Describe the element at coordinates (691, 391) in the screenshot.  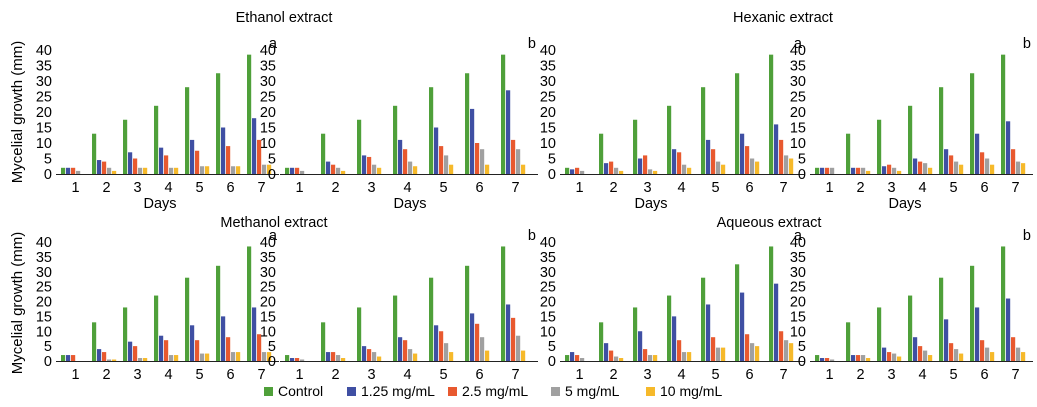
I see `legend-label-10: 10 mg/mL` at that location.